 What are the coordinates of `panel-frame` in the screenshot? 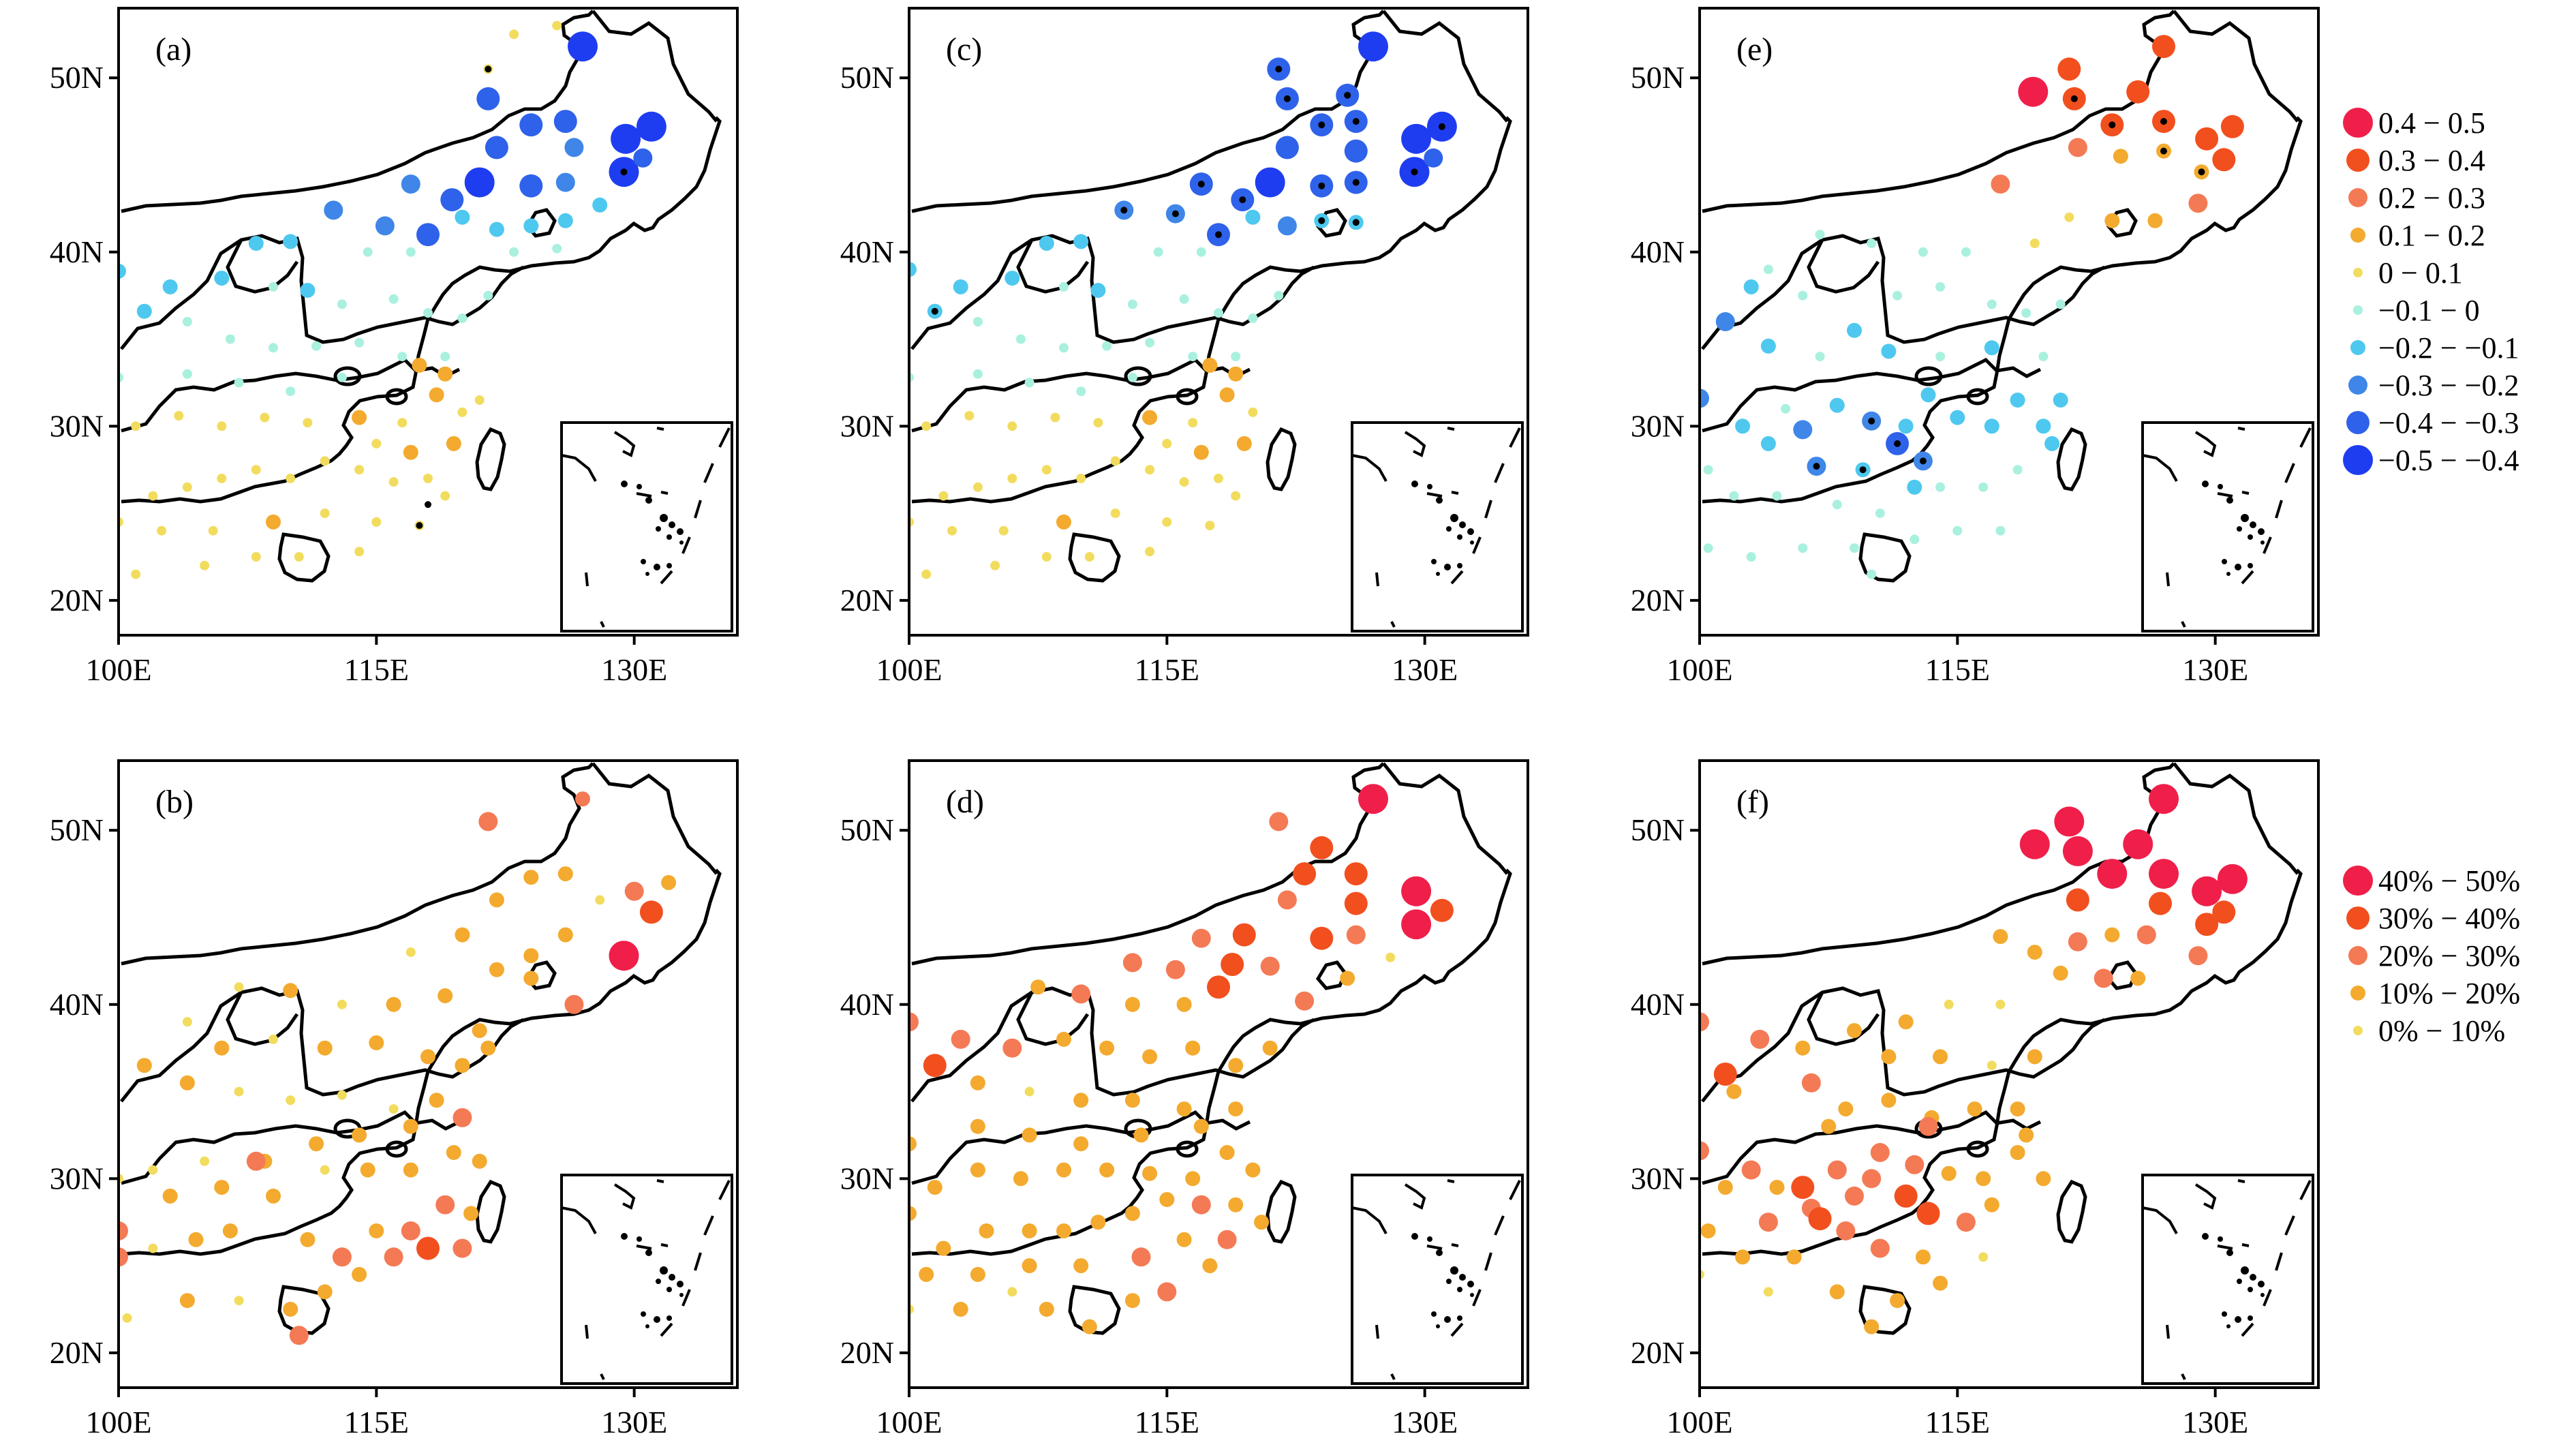 It's located at (428, 322).